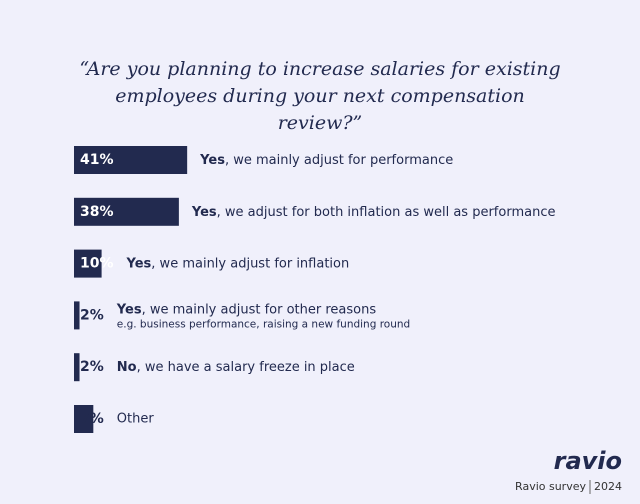 The height and width of the screenshot is (504, 640). What do you see at coordinates (97, 160) in the screenshot?
I see `value-label: 41%` at bounding box center [97, 160].